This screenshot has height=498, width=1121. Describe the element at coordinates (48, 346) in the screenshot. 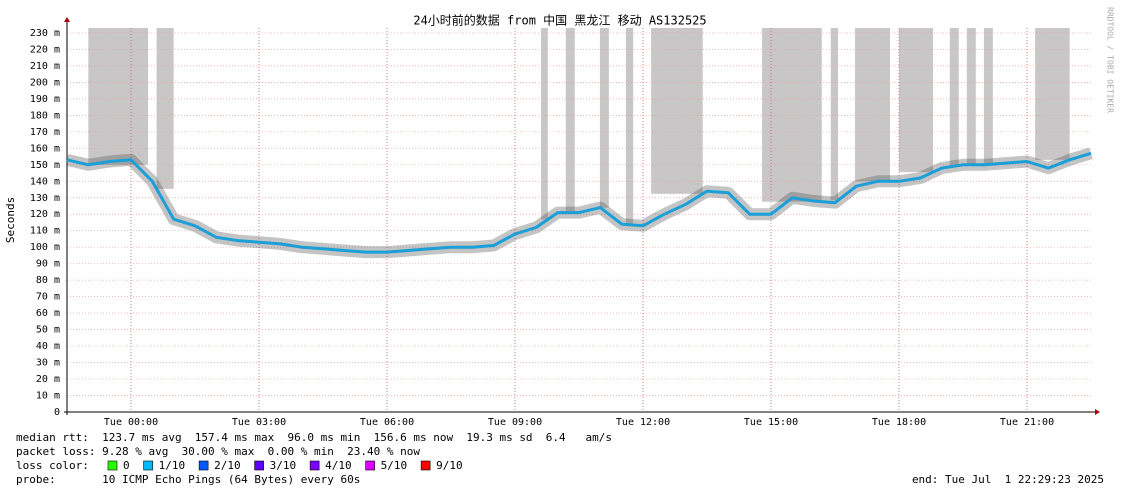

I see `y-tick-label: 40 m` at that location.